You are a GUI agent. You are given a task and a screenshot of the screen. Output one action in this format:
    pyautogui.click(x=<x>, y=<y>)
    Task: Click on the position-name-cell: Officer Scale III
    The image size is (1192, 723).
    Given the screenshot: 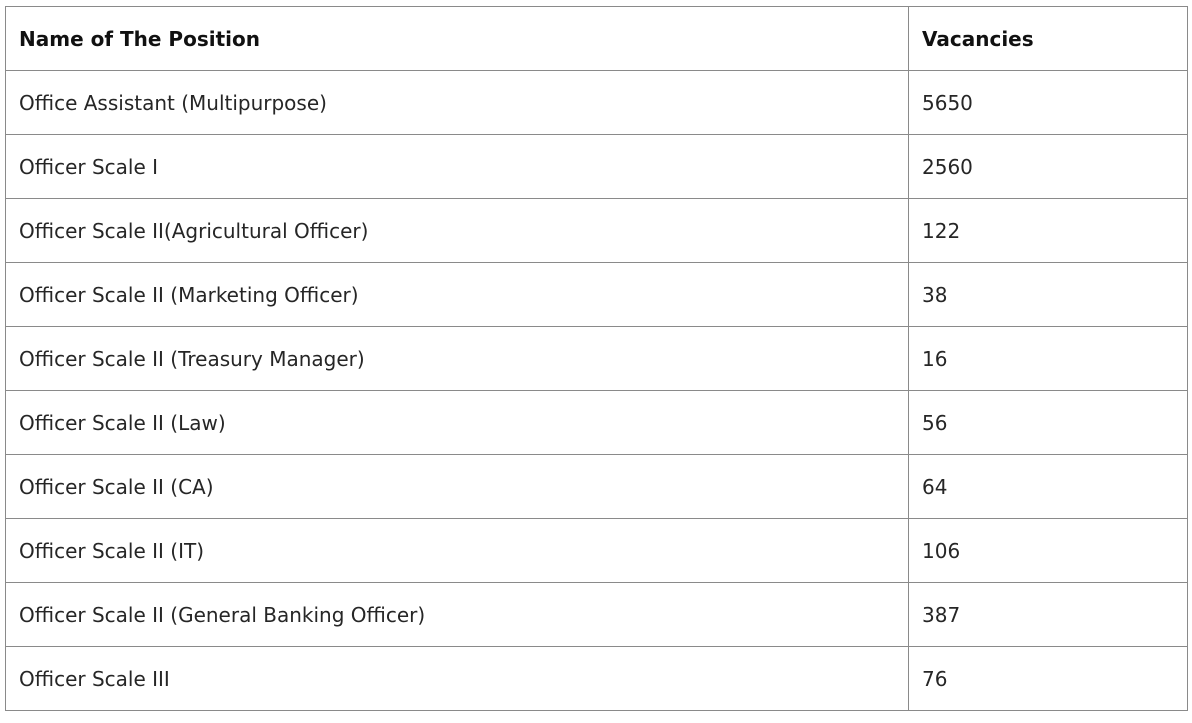 What is the action you would take?
    pyautogui.click(x=457, y=678)
    